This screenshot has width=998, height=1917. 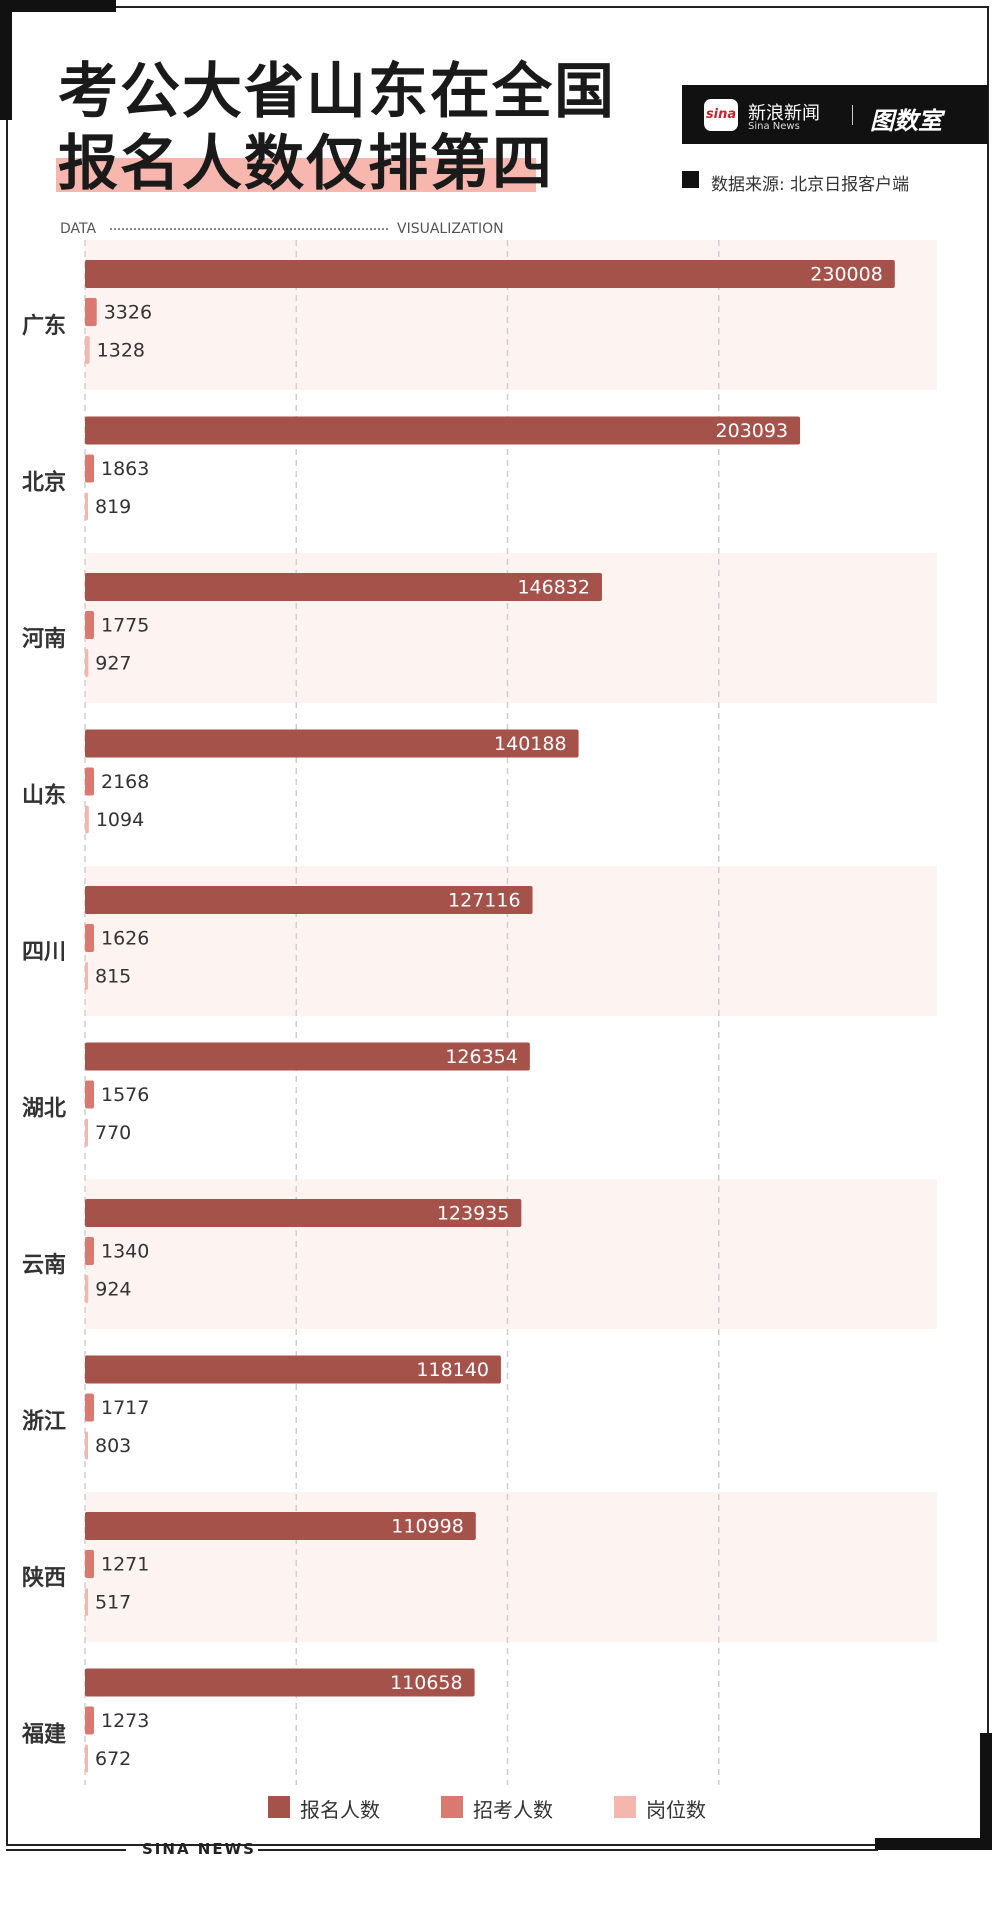 I want to click on brand-separator, so click(x=852, y=115).